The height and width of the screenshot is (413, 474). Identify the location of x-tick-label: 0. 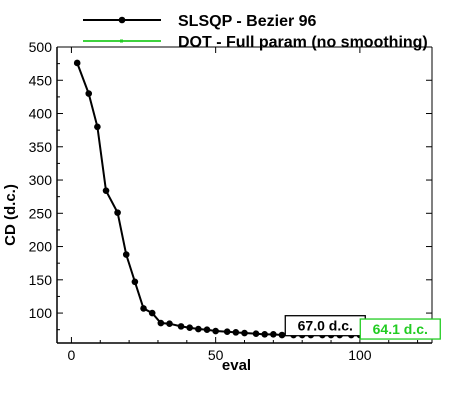
(72, 355).